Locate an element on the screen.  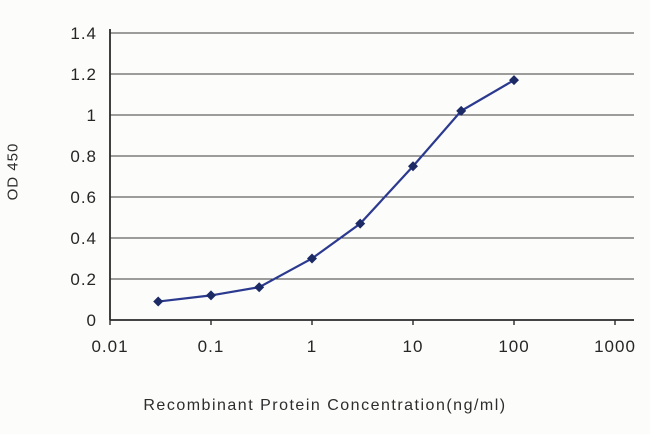
y-tick-label: 0.2 is located at coordinates (83, 279).